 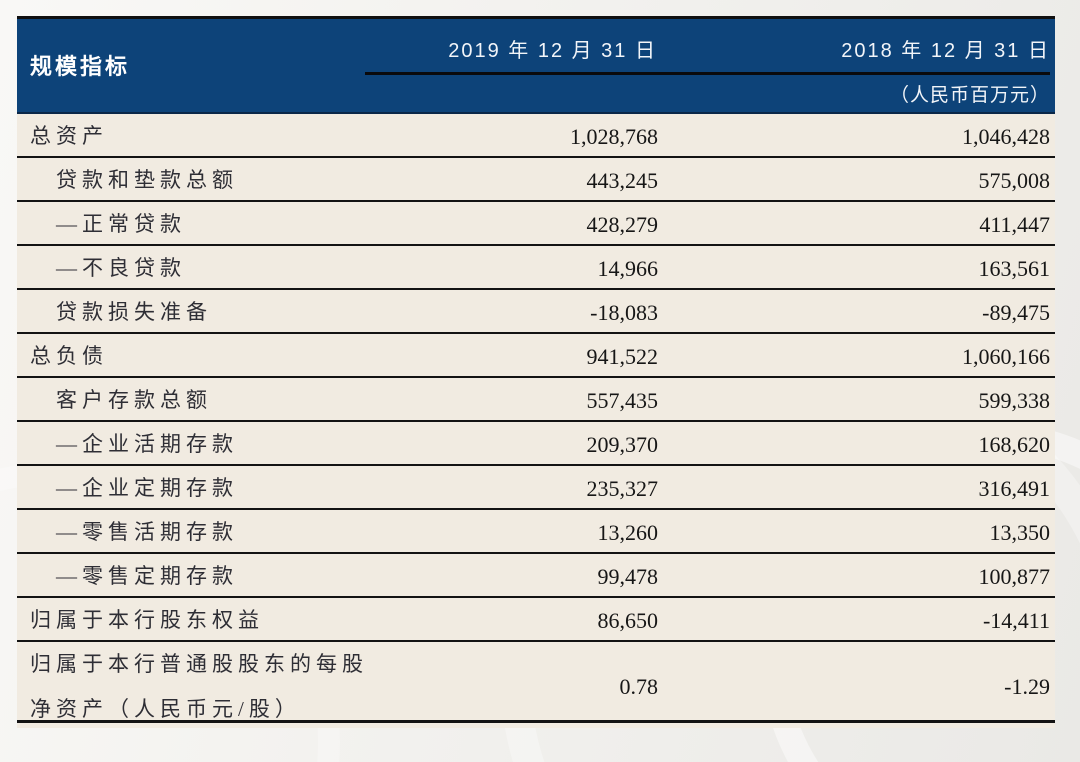 What do you see at coordinates (1014, 400) in the screenshot?
I see `value-2018: 599,338` at bounding box center [1014, 400].